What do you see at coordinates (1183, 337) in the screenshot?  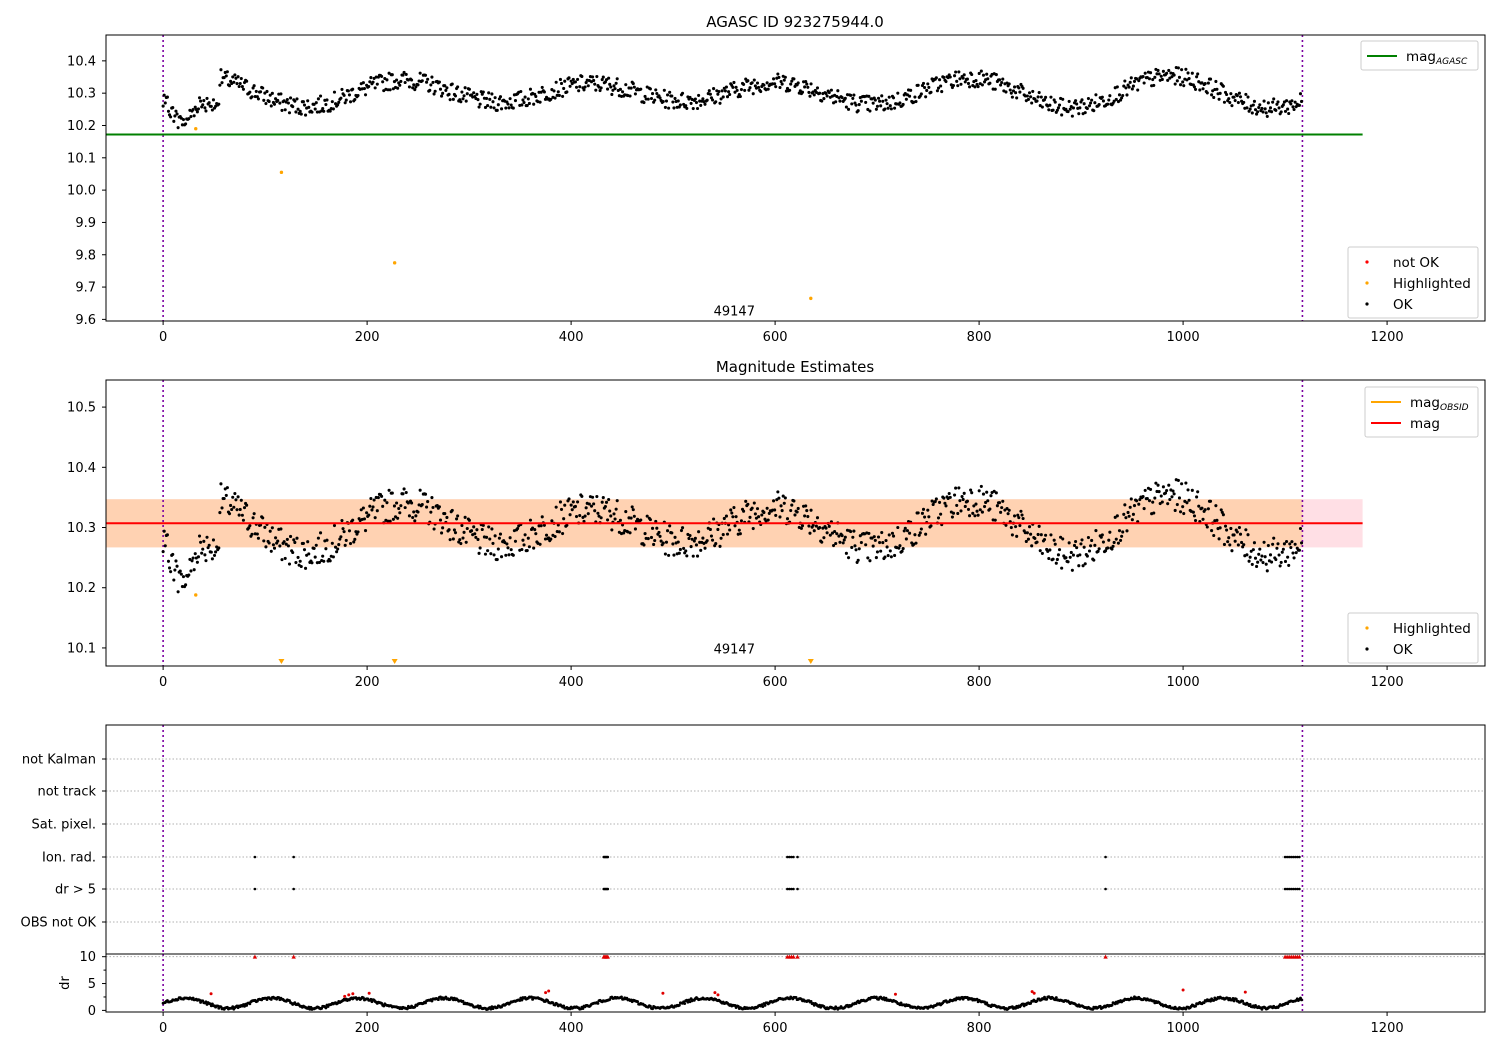 I see `top-xtick-label: 1000` at bounding box center [1183, 337].